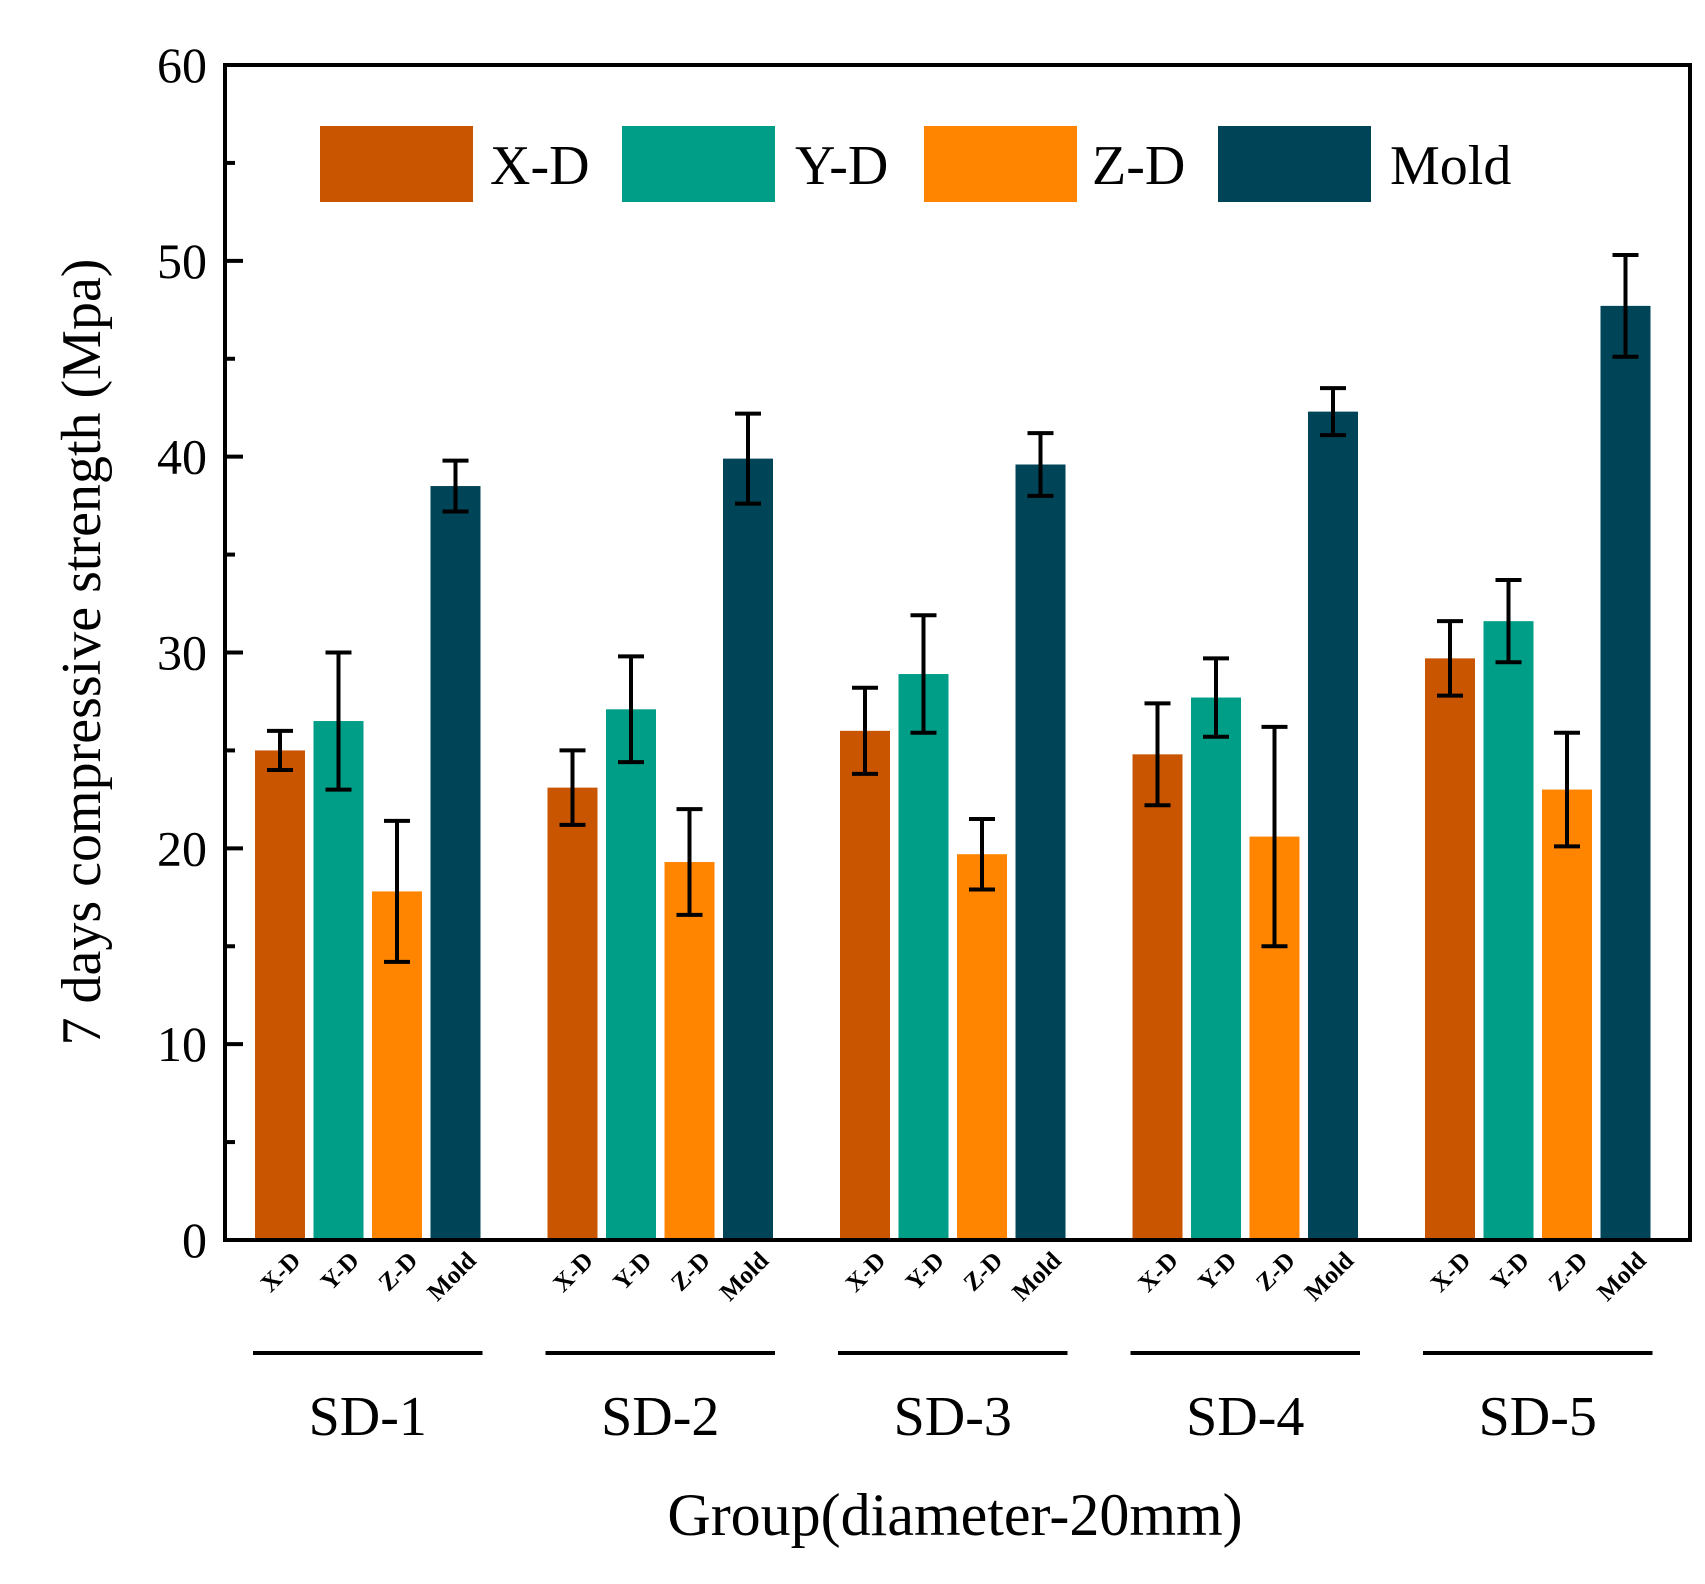 The height and width of the screenshot is (1584, 1705). Describe the element at coordinates (1274, 836) in the screenshot. I see `error-bar-sd-4-z-d` at that location.